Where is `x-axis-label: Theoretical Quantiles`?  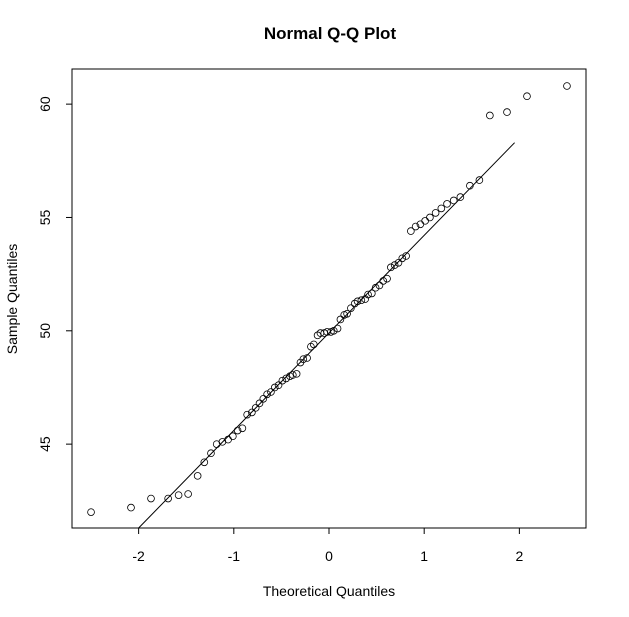 x-axis-label: Theoretical Quantiles is located at coordinates (329, 591).